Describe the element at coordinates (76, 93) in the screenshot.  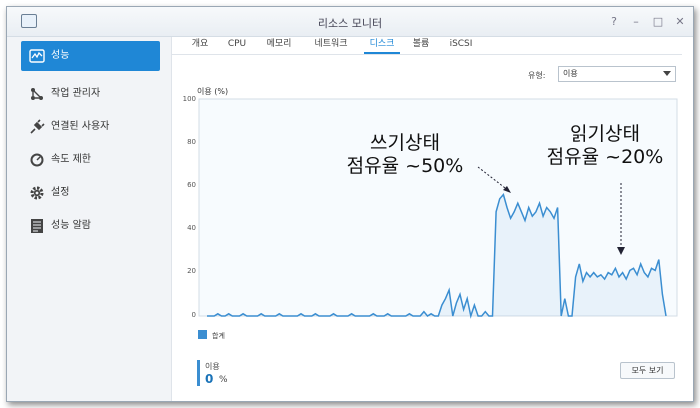
I see `sidebar-item-label: 작업 관리자` at that location.